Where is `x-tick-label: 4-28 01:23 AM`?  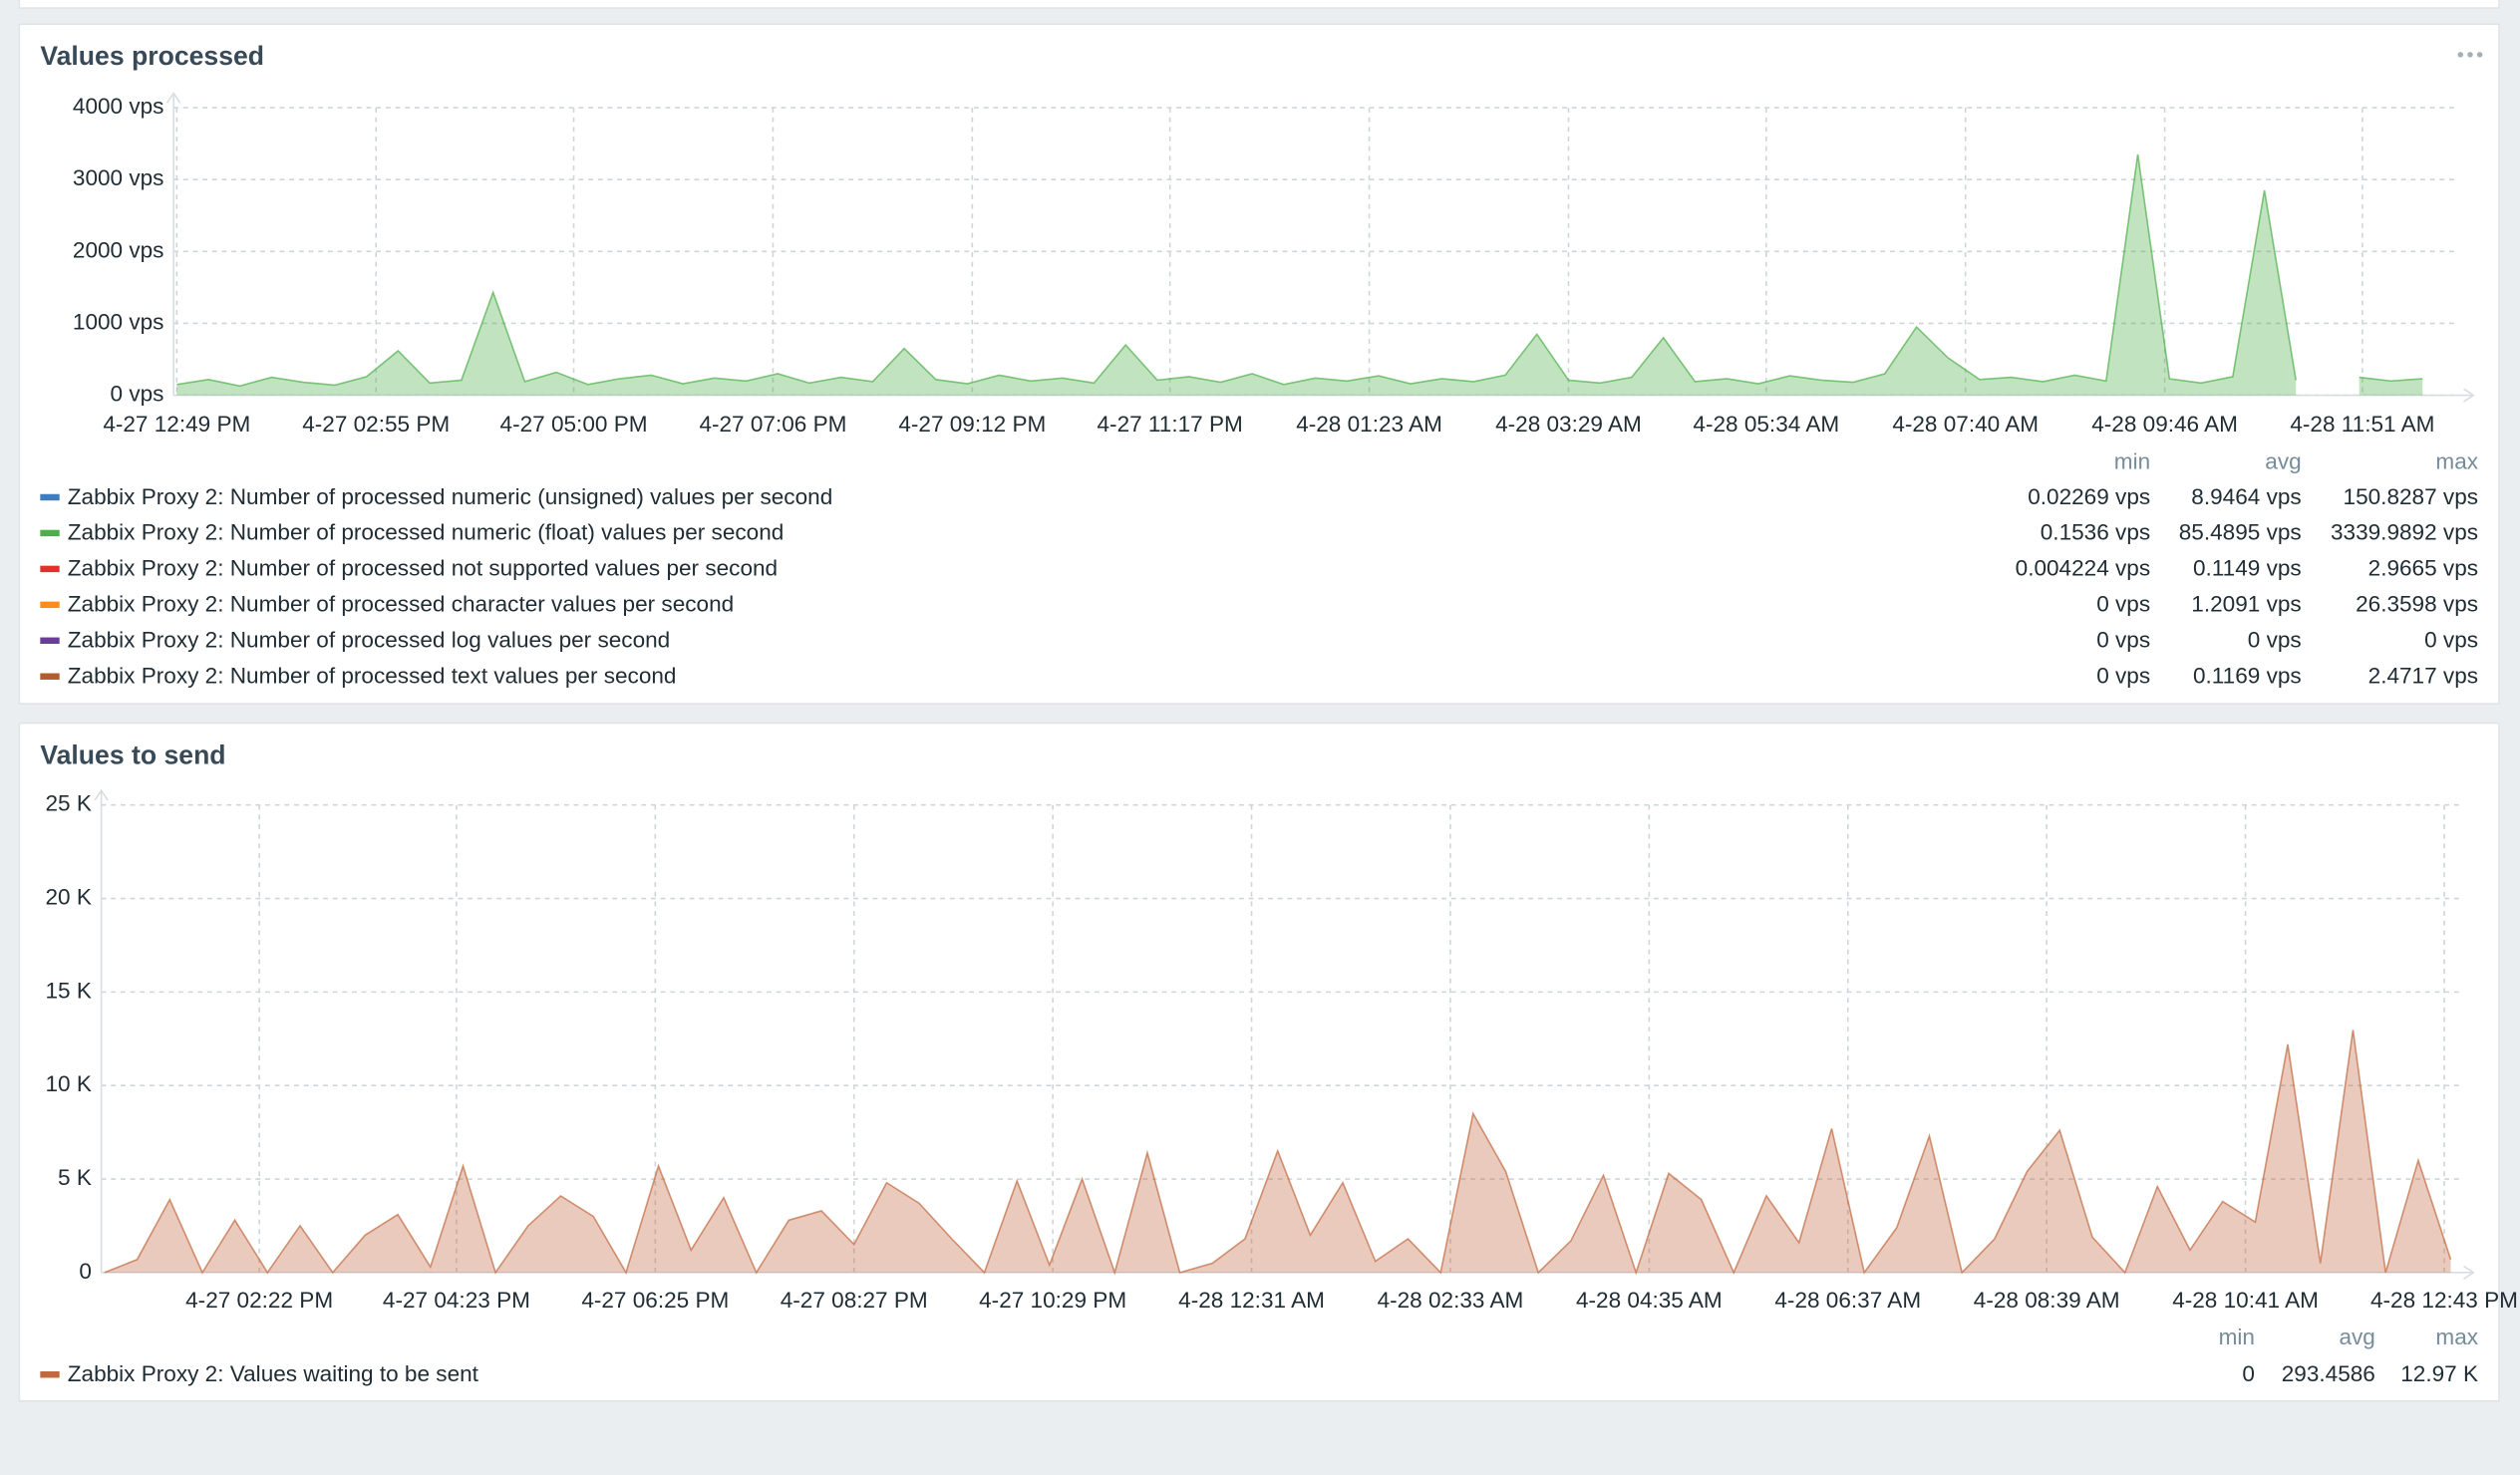
x-tick-label: 4-28 01:23 AM is located at coordinates (1369, 424).